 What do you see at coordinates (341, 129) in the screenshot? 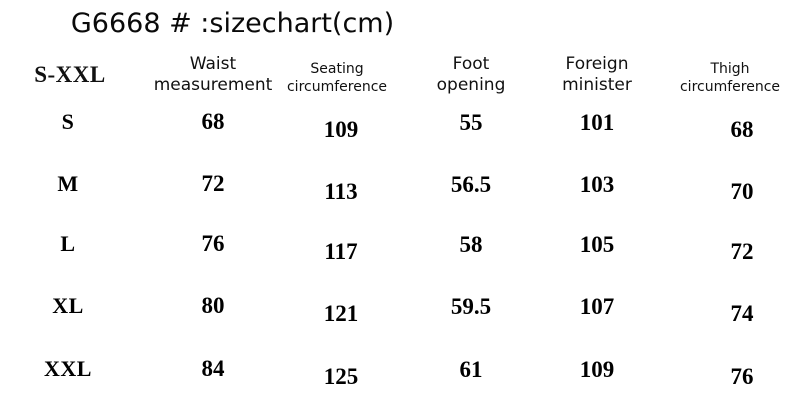
I see `cell-seating: 109` at bounding box center [341, 129].